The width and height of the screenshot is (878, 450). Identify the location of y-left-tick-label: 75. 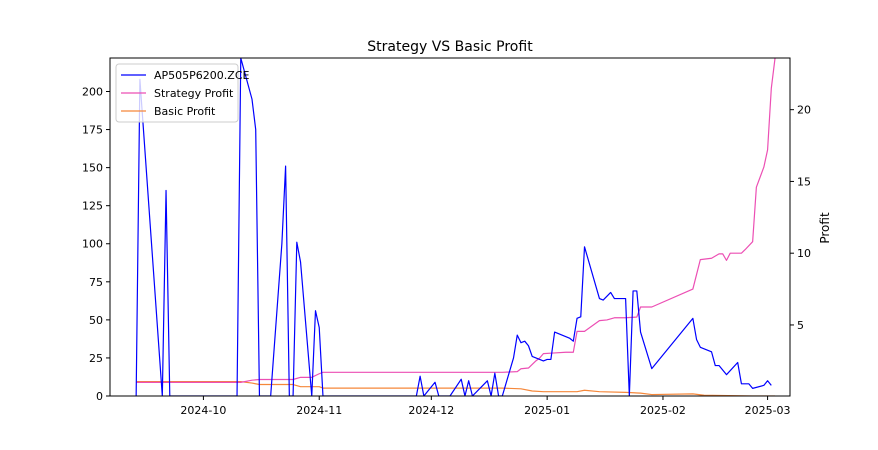
(96, 282).